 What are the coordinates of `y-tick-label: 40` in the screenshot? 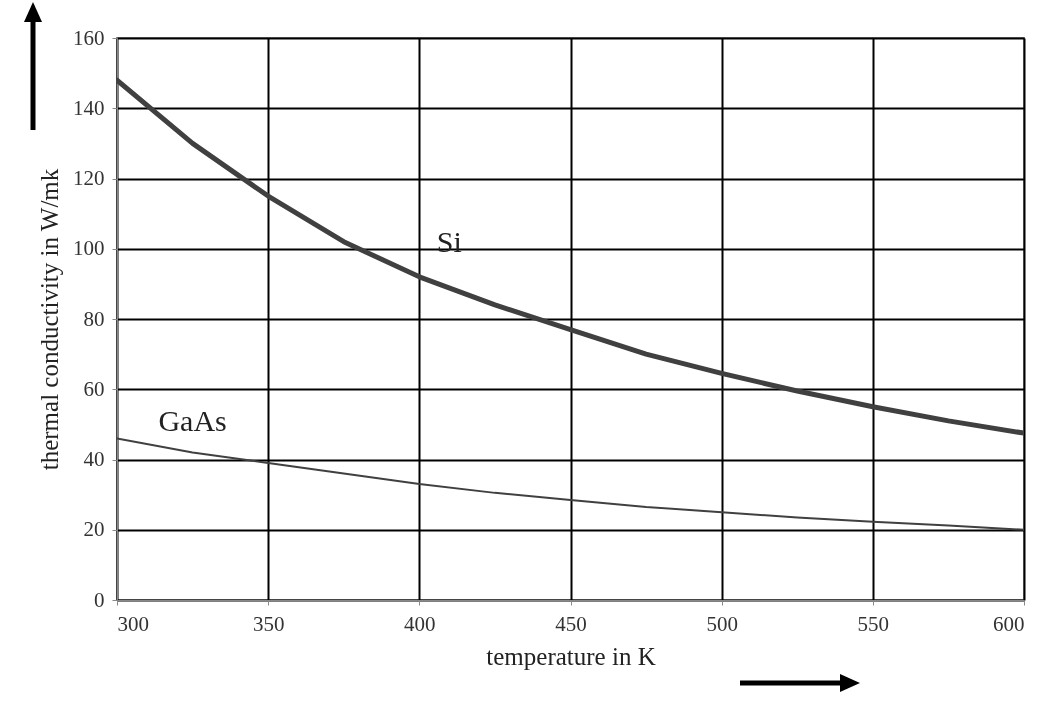 It's located at (94, 459).